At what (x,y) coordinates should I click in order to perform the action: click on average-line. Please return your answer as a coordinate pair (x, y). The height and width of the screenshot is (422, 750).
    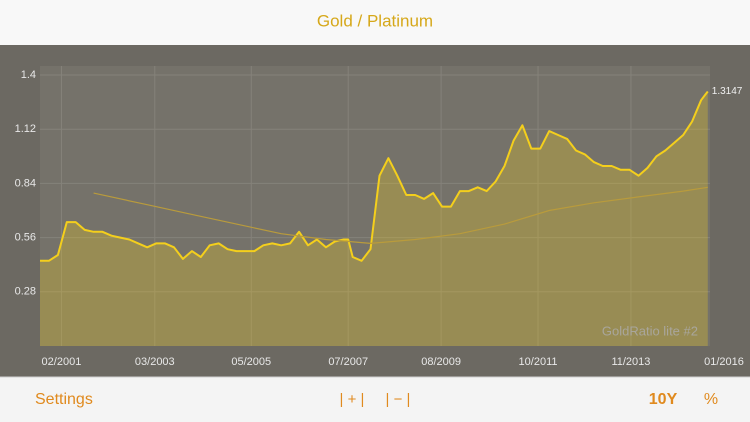
    Looking at the image, I should click on (400, 215).